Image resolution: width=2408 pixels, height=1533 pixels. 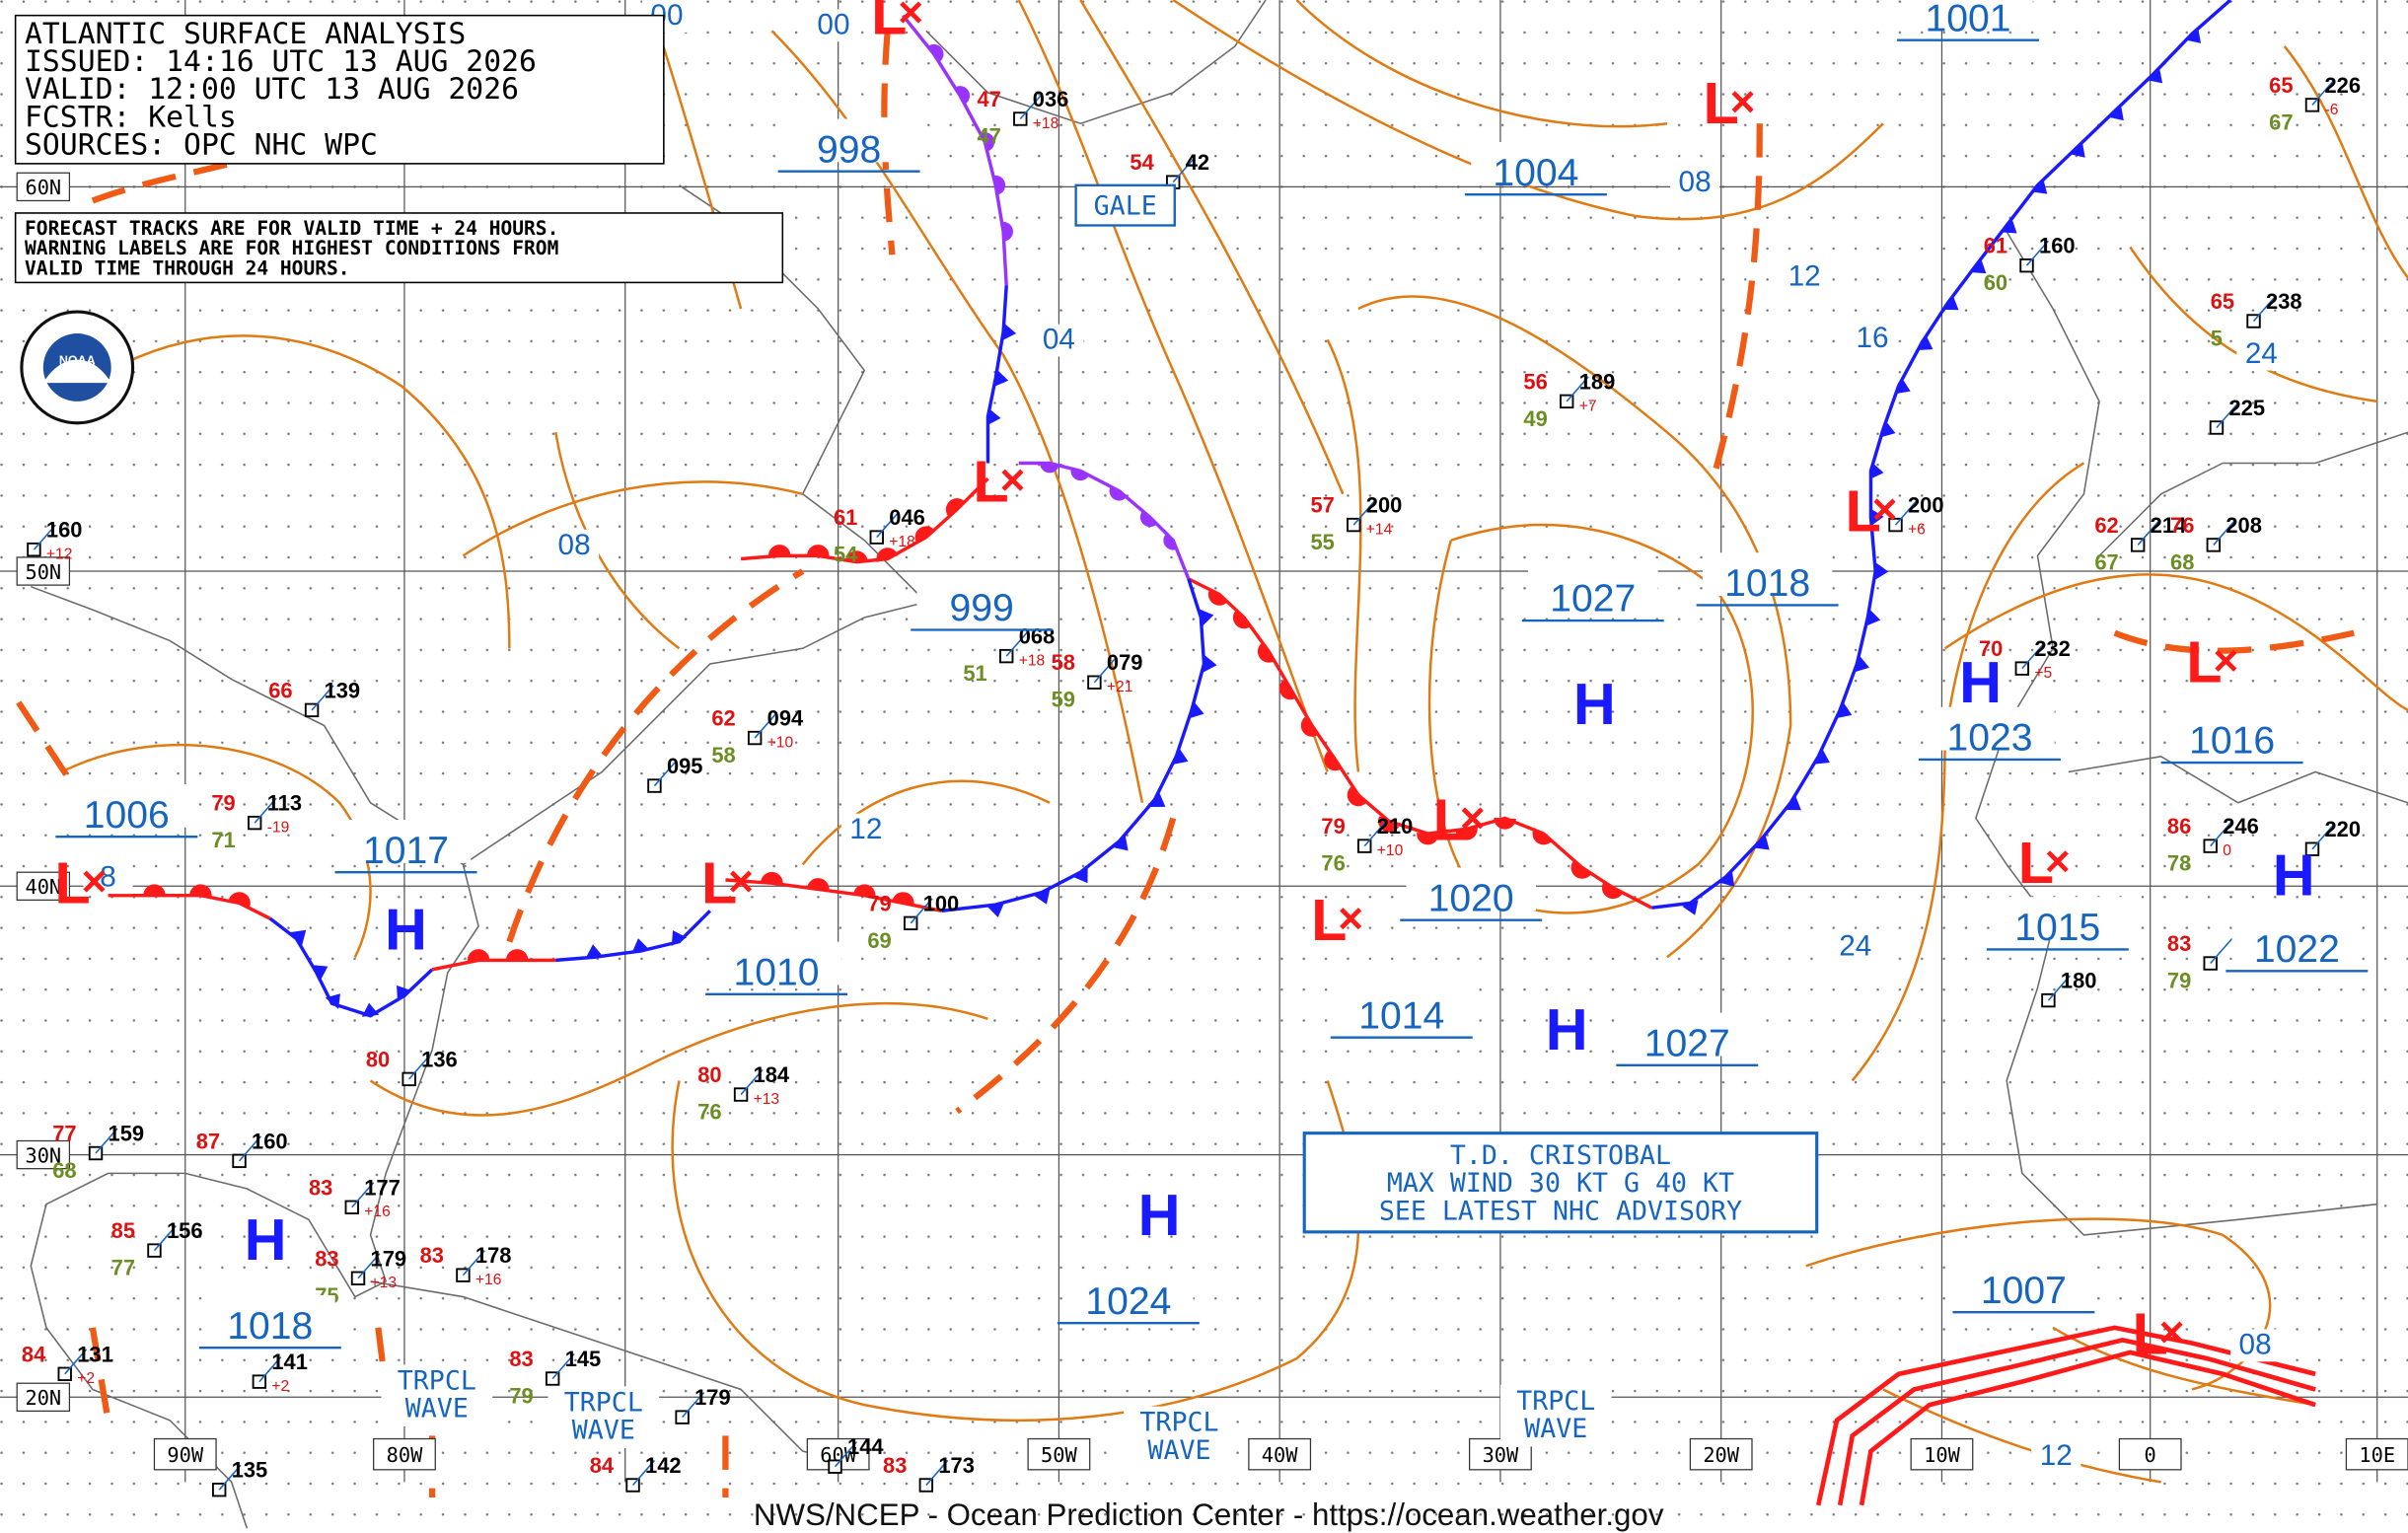 I want to click on station-pressure: 159, so click(x=127, y=1134).